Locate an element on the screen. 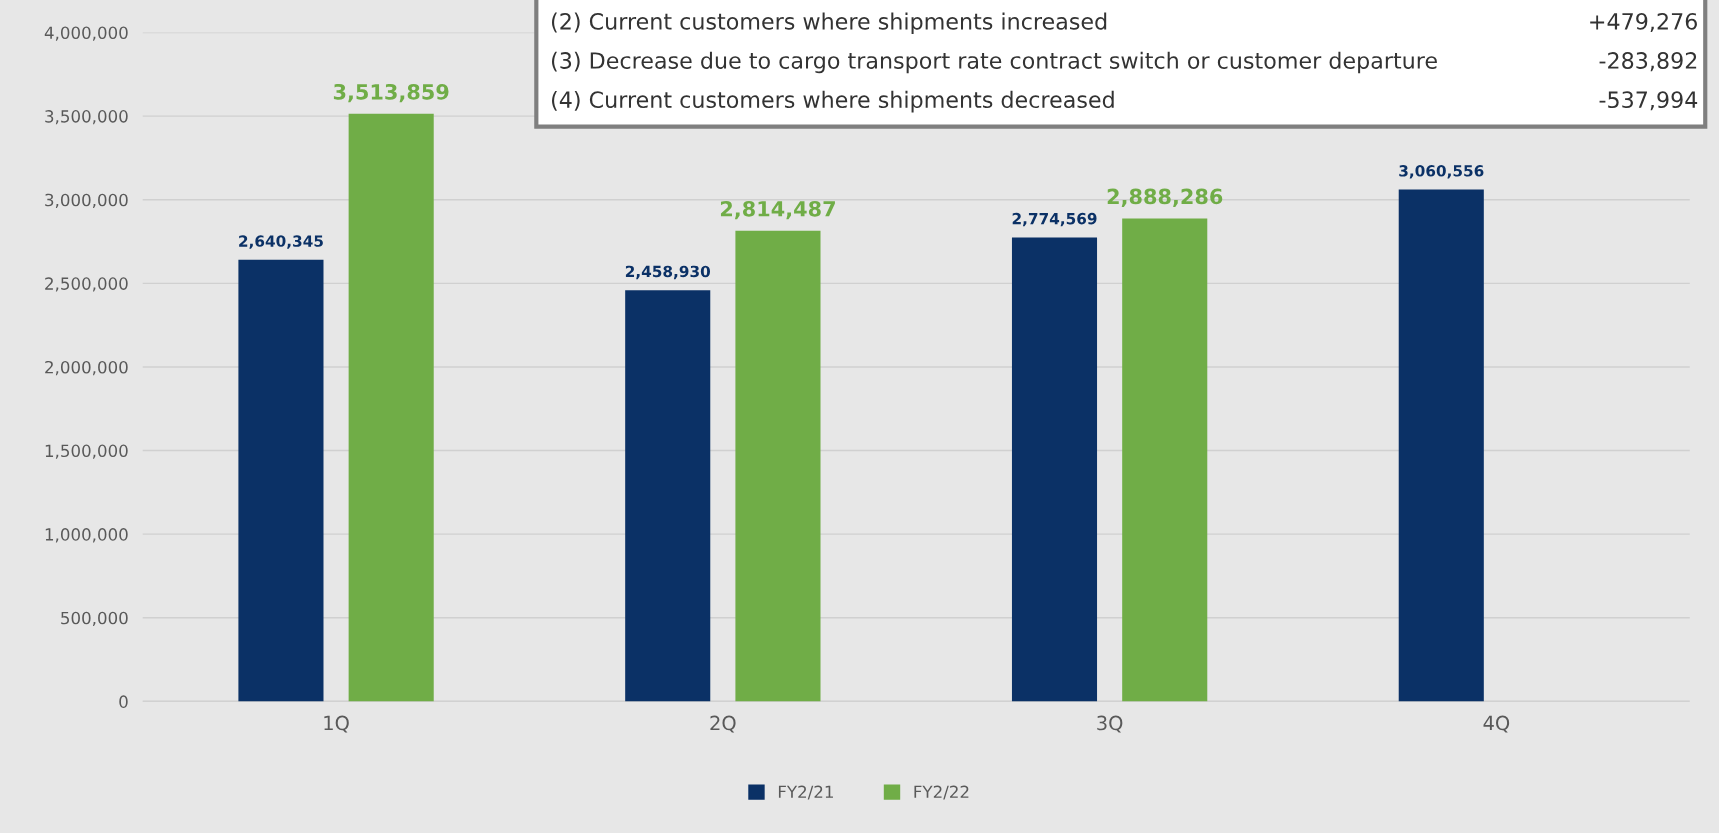  legend-label: FY2/22 is located at coordinates (941, 792).